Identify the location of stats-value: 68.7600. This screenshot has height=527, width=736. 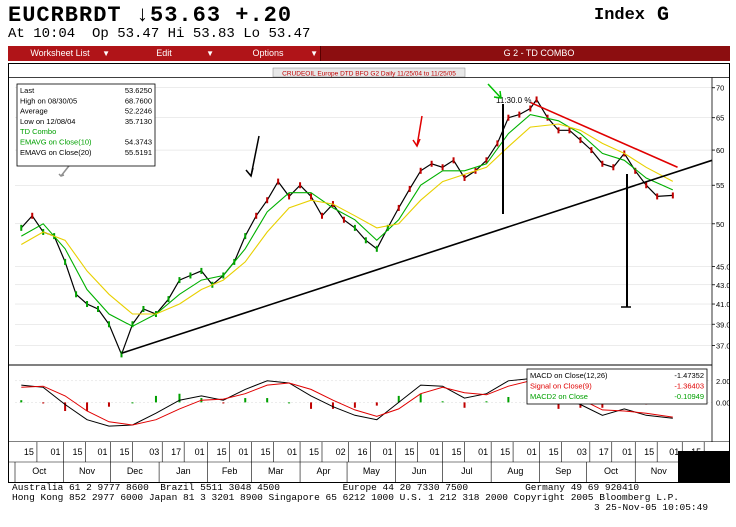
(138, 100).